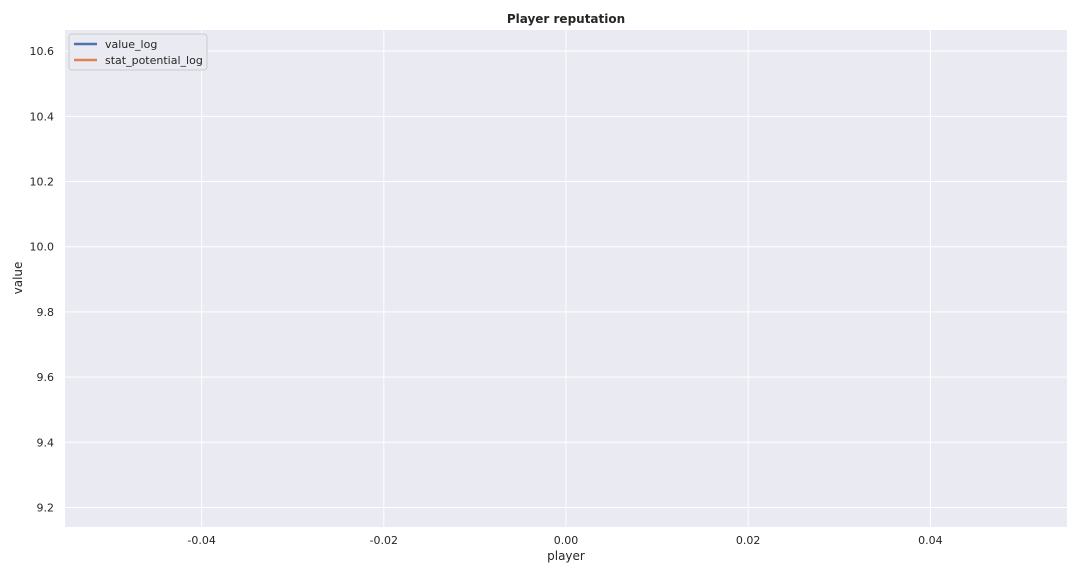 The height and width of the screenshot is (576, 1080). What do you see at coordinates (930, 540) in the screenshot?
I see `x-tick-label: 0.04` at bounding box center [930, 540].